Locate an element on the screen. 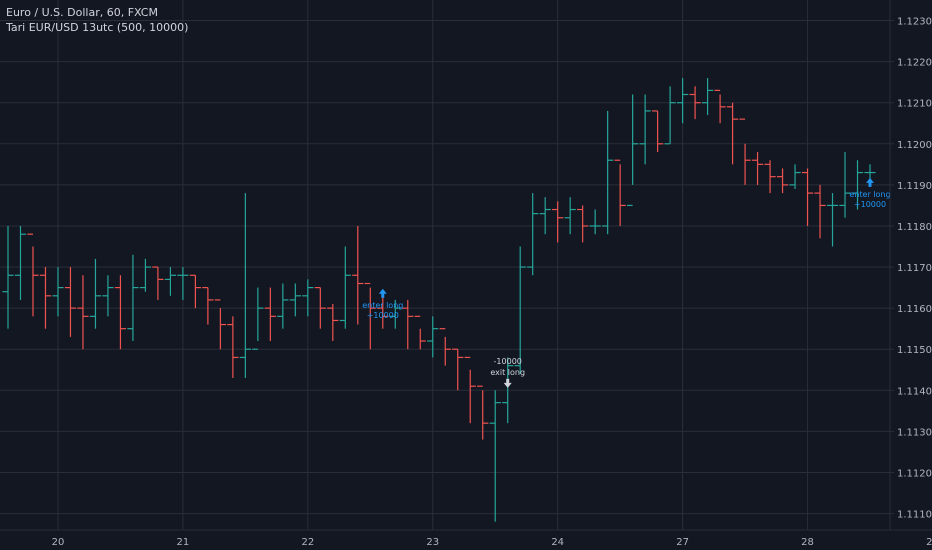 This screenshot has height=550, width=932. y-tick-label: 1.1120 is located at coordinates (914, 473).